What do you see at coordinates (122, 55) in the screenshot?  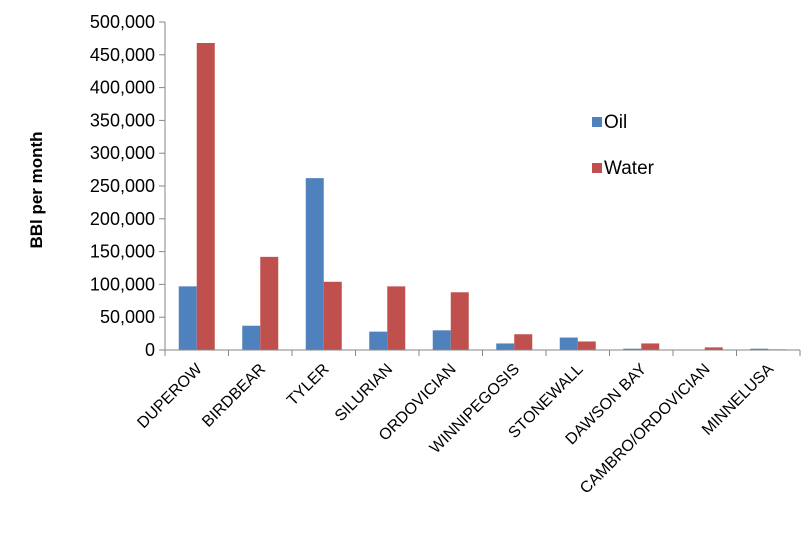 I see `y-tick-label: 450,000` at bounding box center [122, 55].